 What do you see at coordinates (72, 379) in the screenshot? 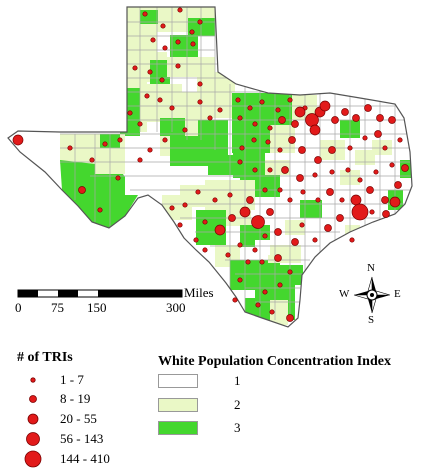
I see `tri-legend-item: 1 - 7` at bounding box center [72, 379].